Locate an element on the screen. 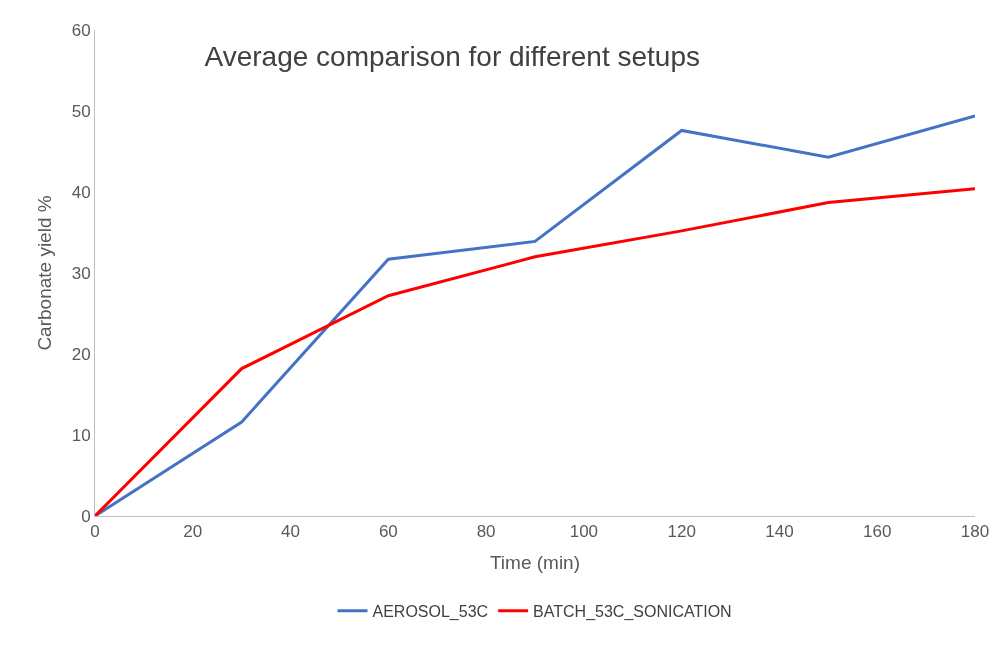 This screenshot has width=1005, height=656. x-tick-label: 160 is located at coordinates (877, 532).